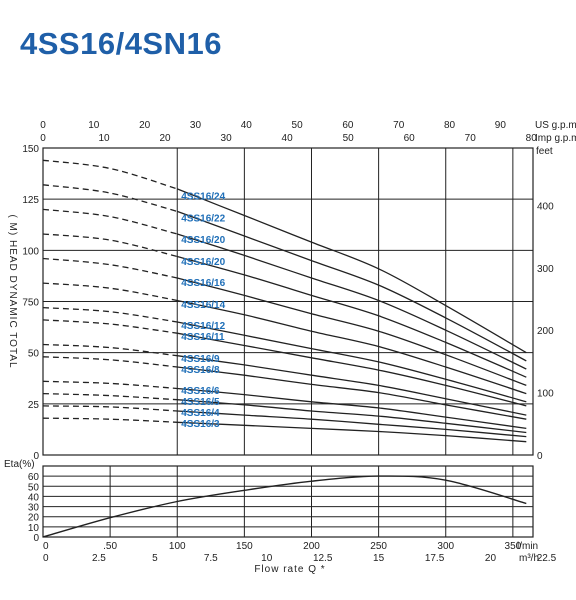  Describe the element at coordinates (46, 558) in the screenshot. I see `m3h-tick-label: 0` at that location.